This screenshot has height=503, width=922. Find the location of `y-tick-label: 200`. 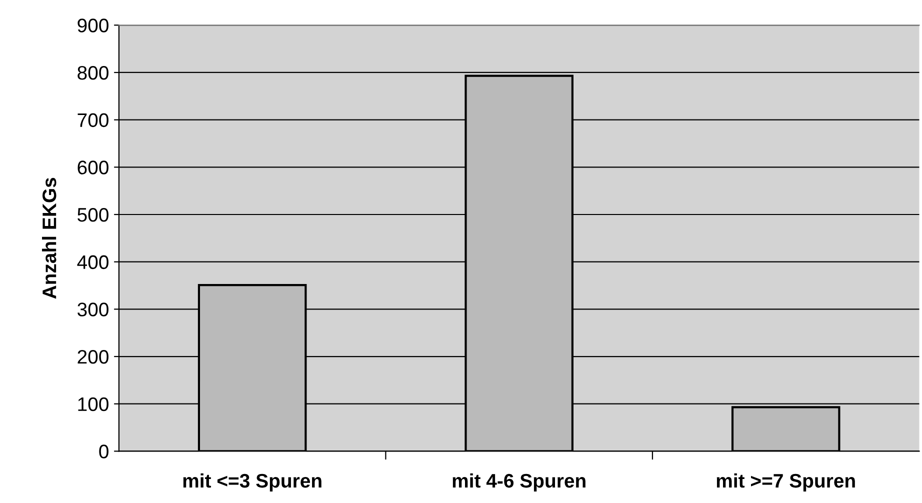

y-tick-label: 200 is located at coordinates (93, 357).